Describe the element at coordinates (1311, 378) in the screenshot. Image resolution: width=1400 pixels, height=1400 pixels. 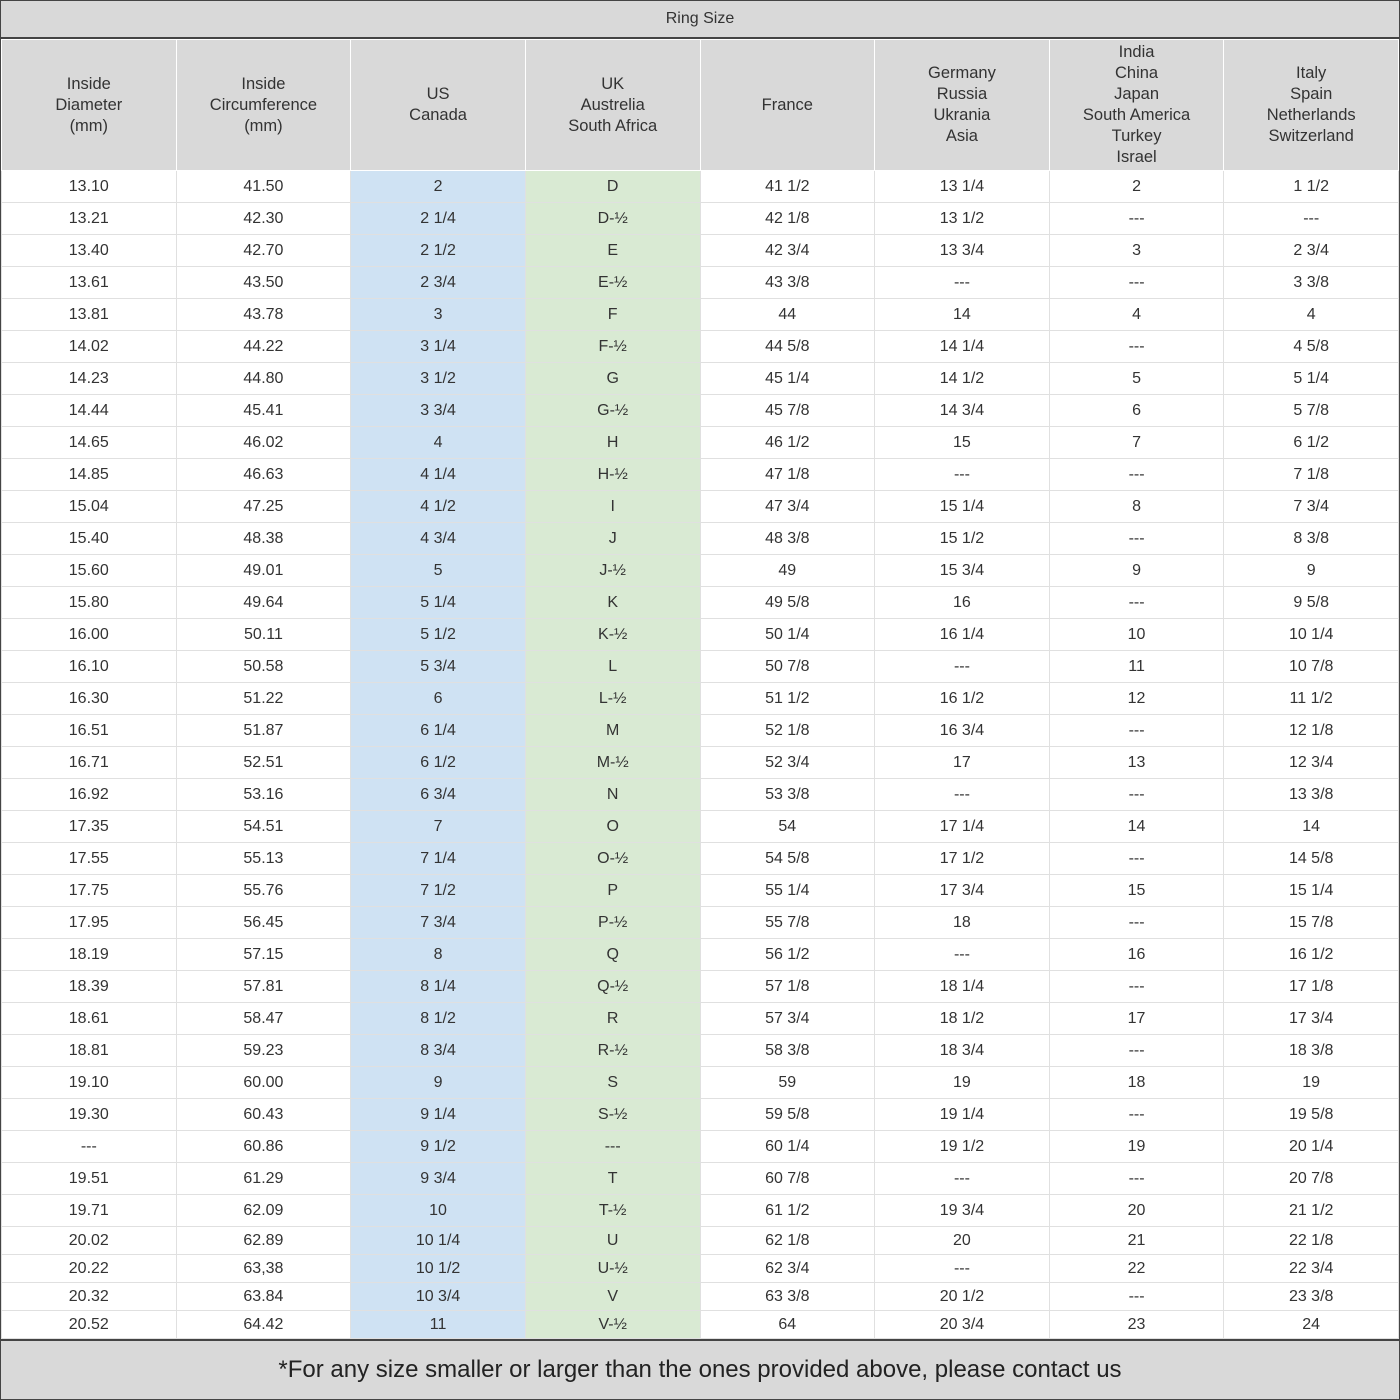
I see `table-cell: 5 1/4` at that location.